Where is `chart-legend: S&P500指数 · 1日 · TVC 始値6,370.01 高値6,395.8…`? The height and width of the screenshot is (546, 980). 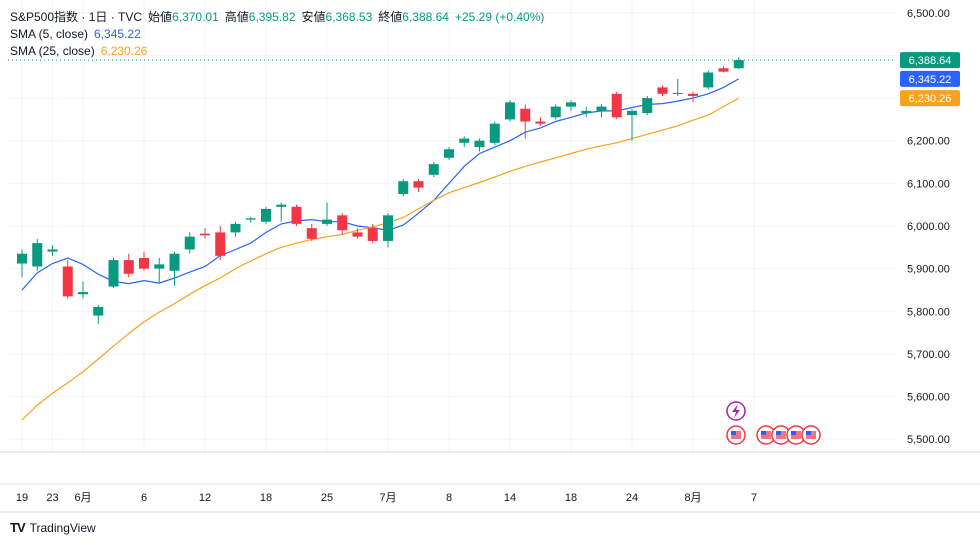
chart-legend: S&P500指数 · 1日 · TVC 始値6,370.01 高値6,395.8… is located at coordinates (277, 34).